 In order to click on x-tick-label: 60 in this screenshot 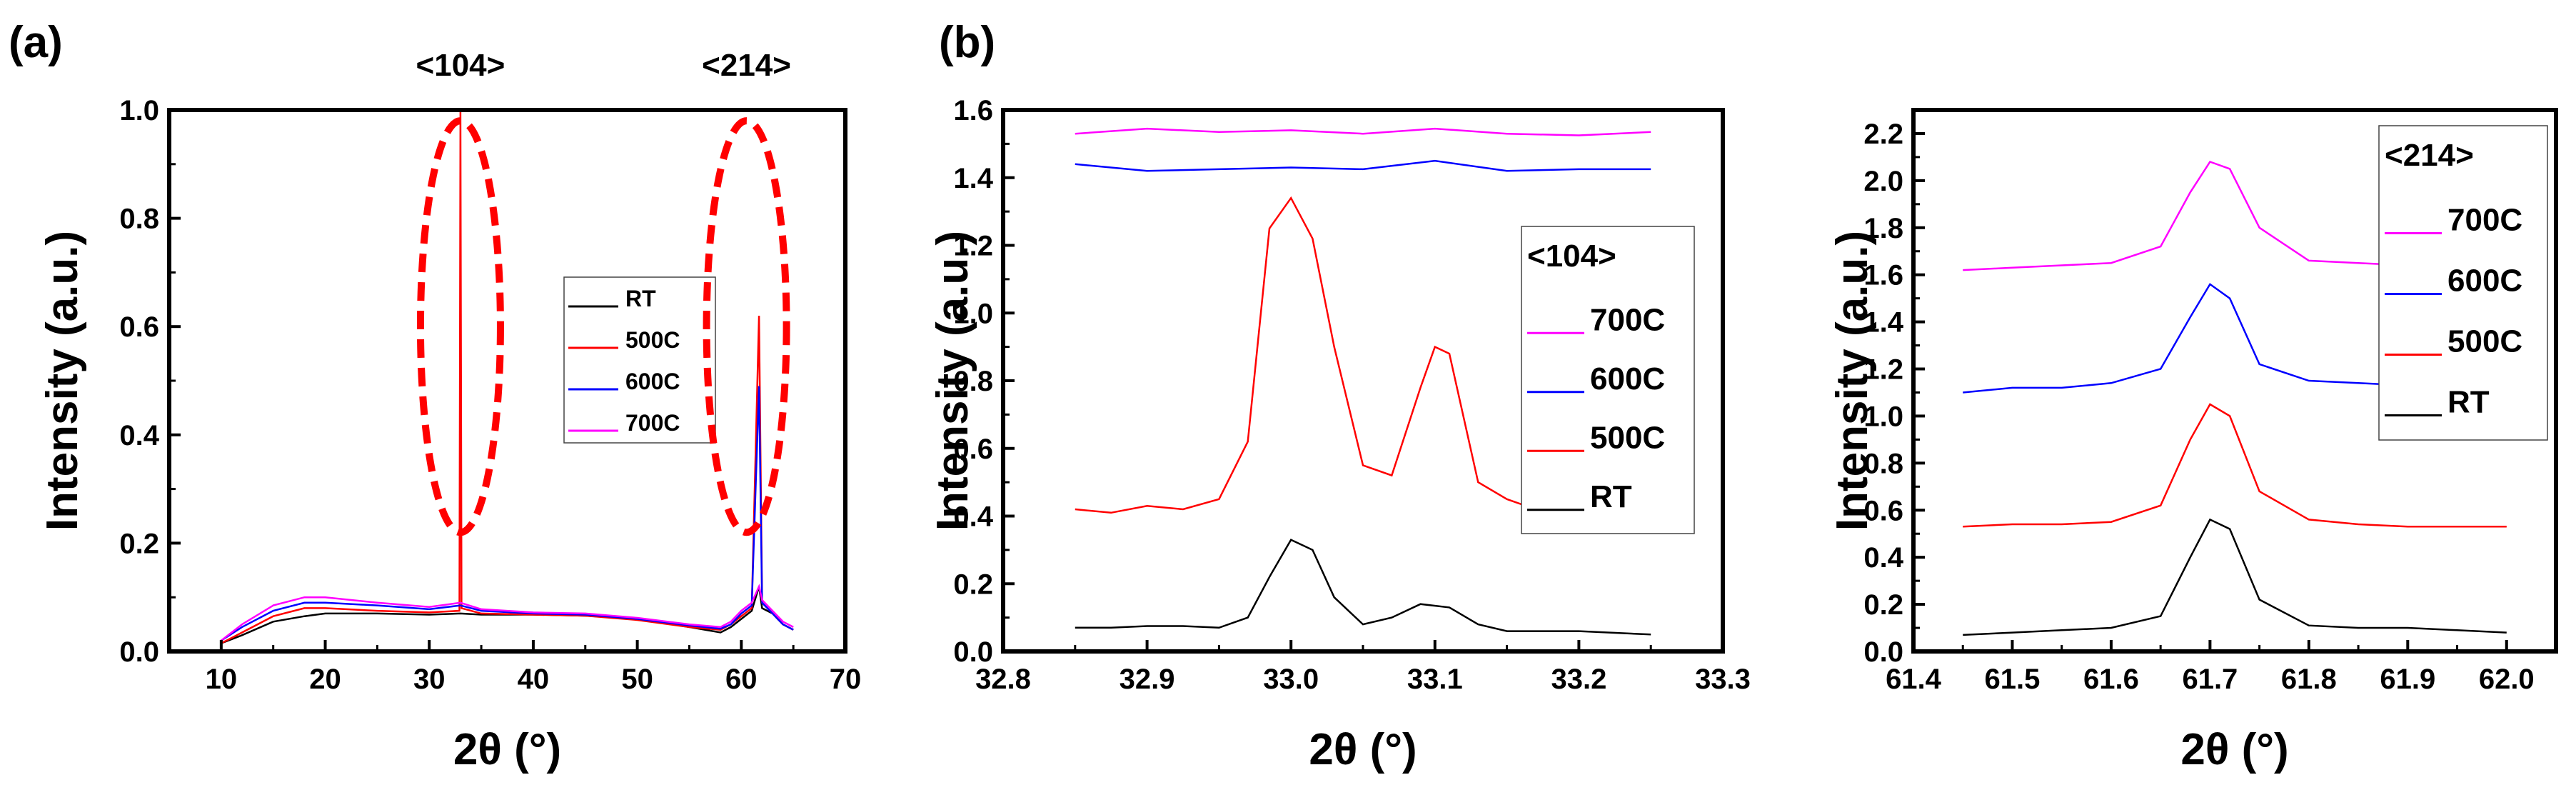, I will do `click(741, 679)`.